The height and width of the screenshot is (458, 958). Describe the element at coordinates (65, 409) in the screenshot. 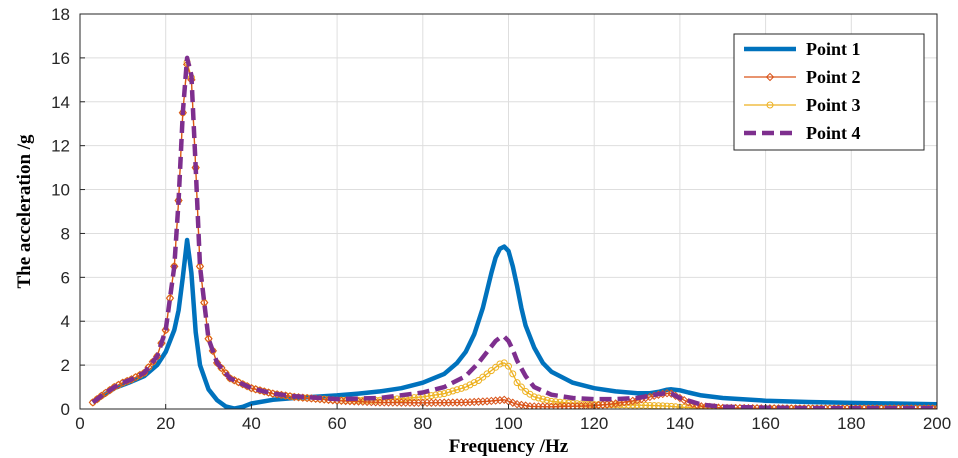

I see `y-tick-label: 0` at that location.